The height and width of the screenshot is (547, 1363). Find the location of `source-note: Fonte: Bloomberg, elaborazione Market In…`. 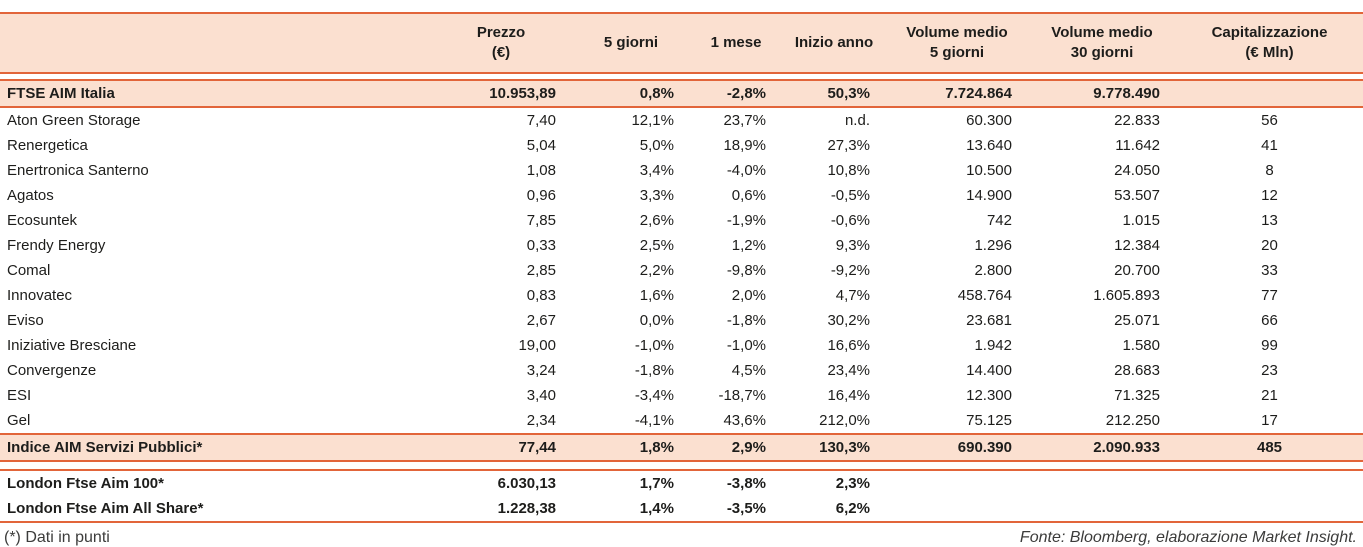

source-note: Fonte: Bloomberg, elaborazione Market In… is located at coordinates (1188, 537).